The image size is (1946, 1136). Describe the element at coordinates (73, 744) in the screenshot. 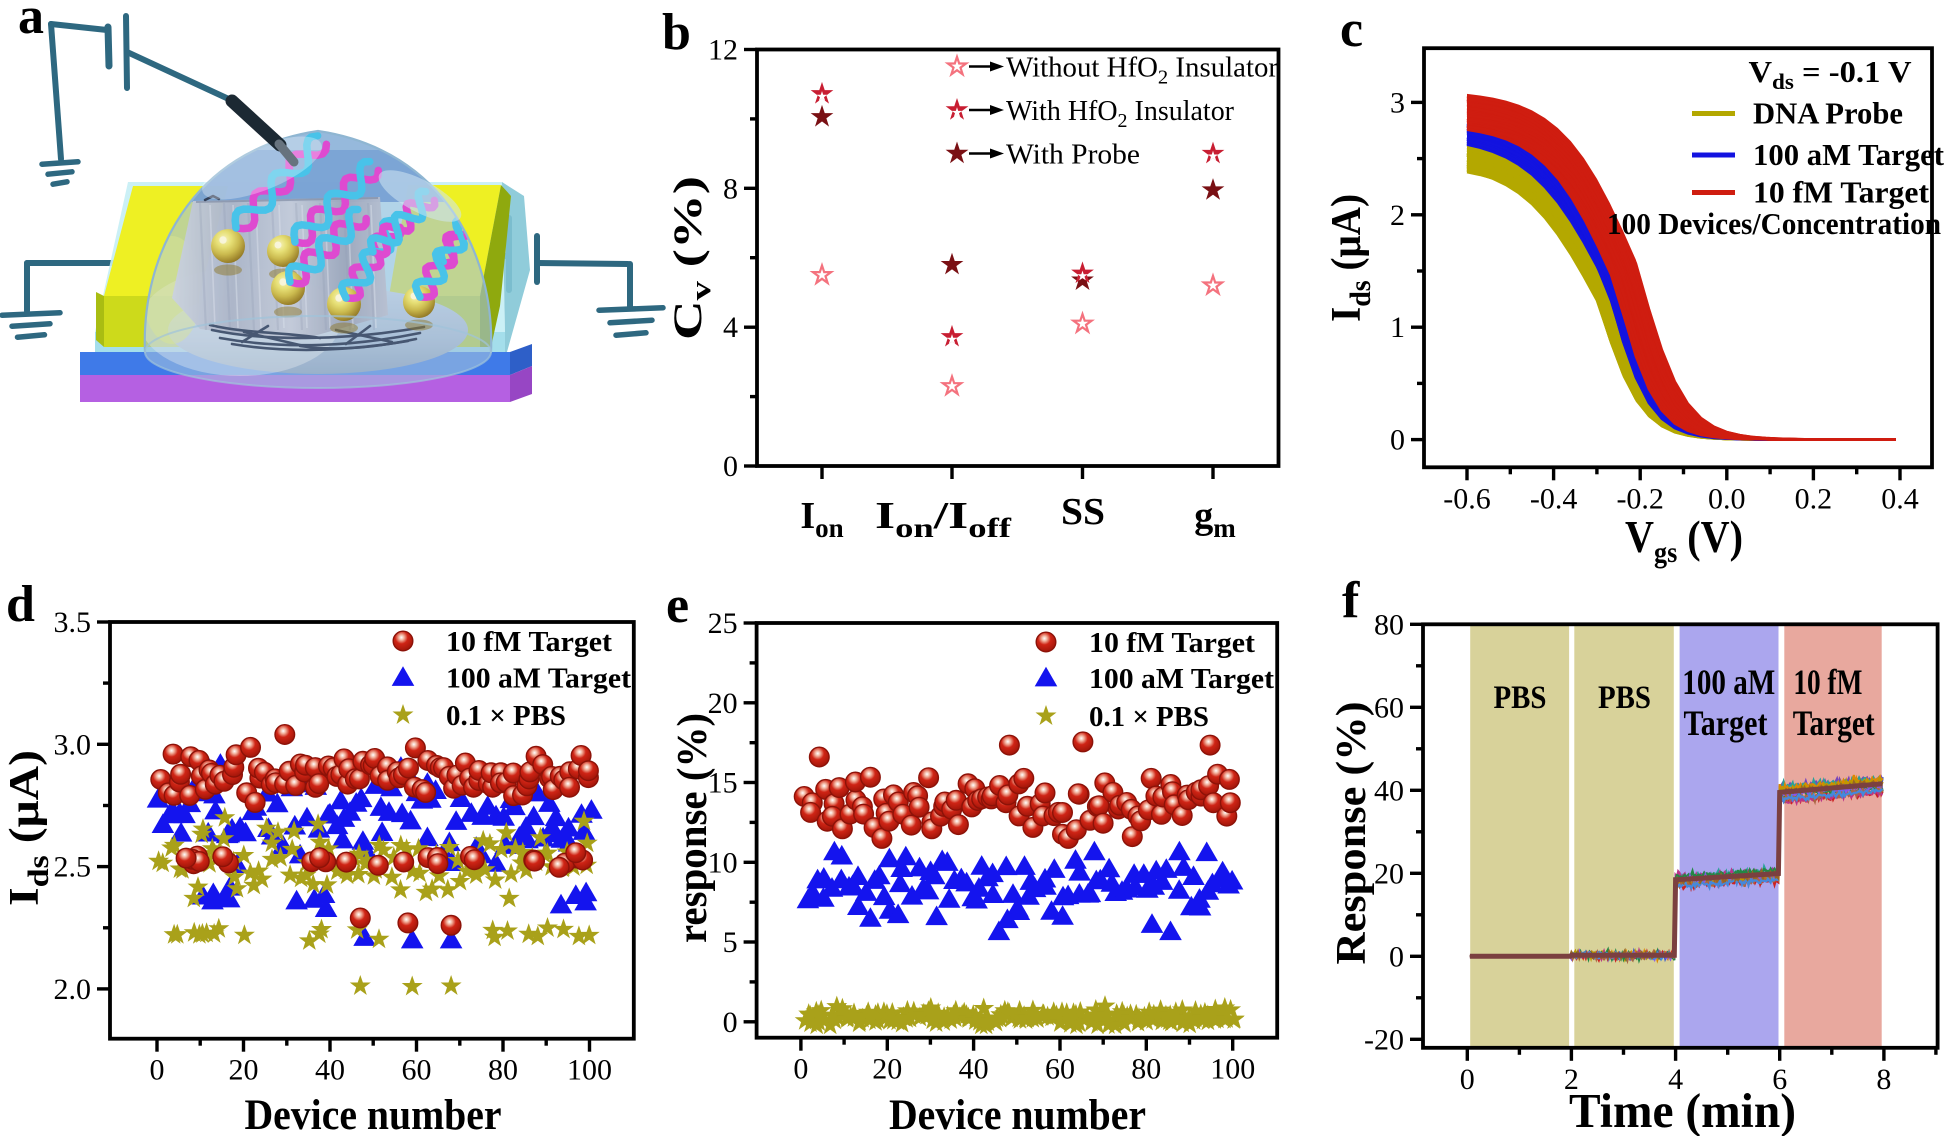

I see `svg-text: 3.0` at that location.